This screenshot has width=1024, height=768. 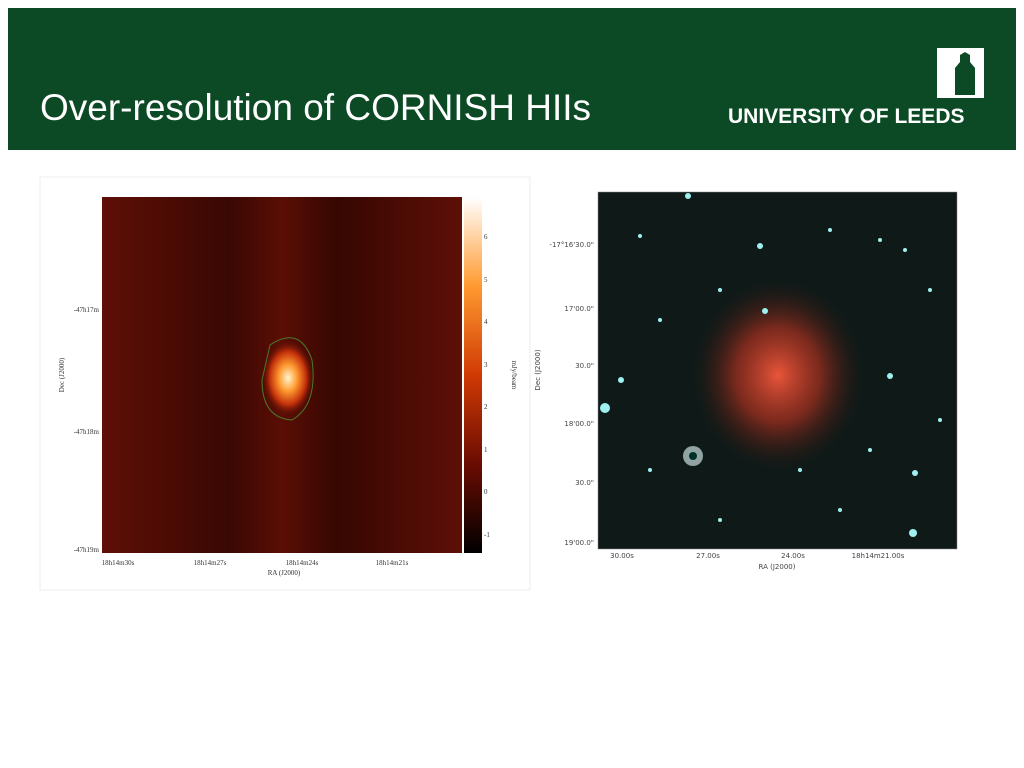 What do you see at coordinates (793, 556) in the screenshot?
I see `x-tick-label: 24.00s` at bounding box center [793, 556].